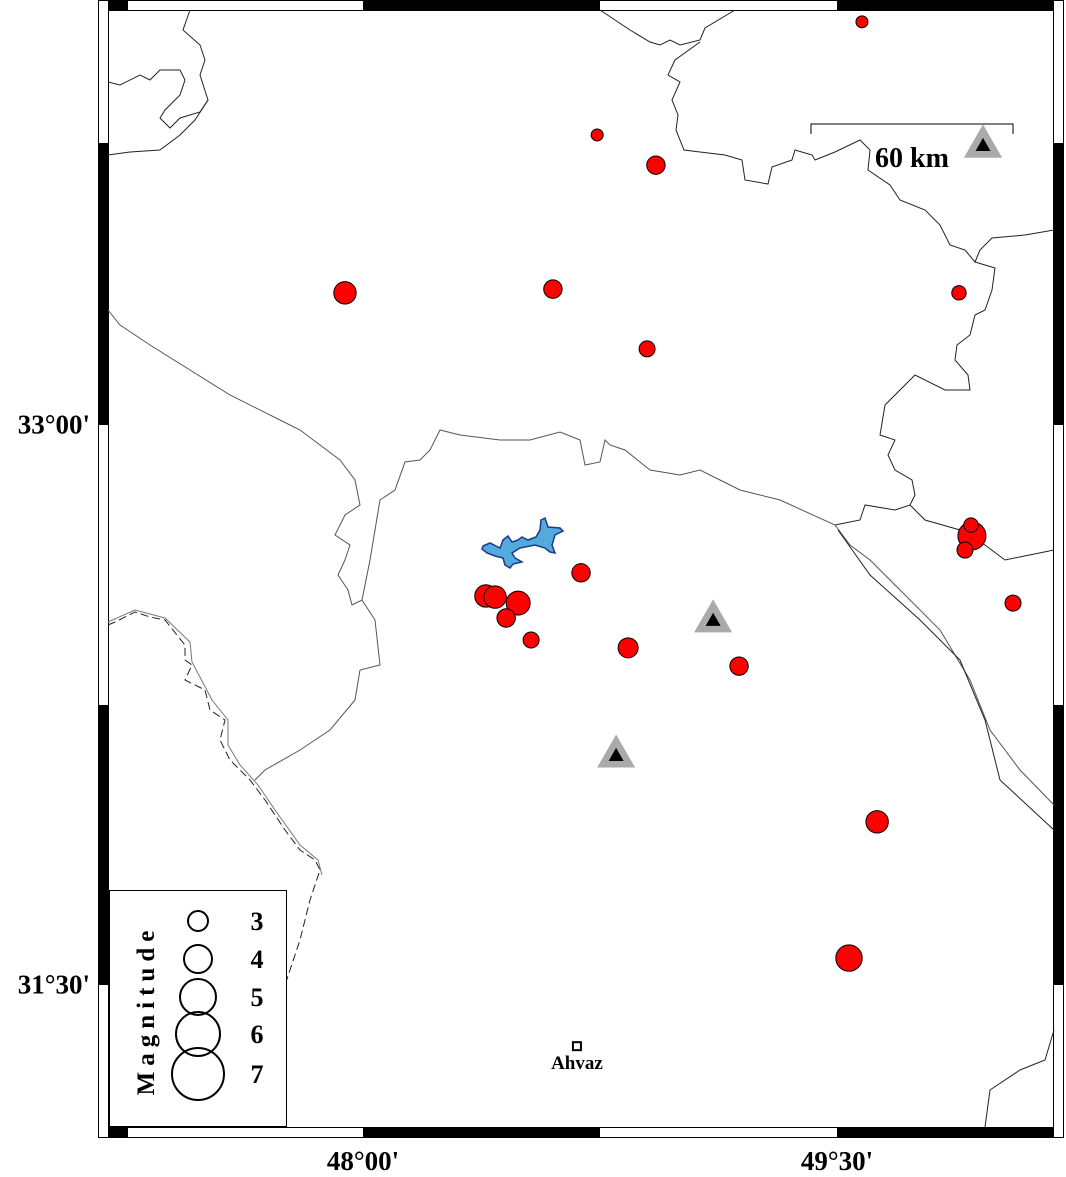 This screenshot has height=1177, width=1066. I want to click on legend-label-3: 3, so click(257, 921).